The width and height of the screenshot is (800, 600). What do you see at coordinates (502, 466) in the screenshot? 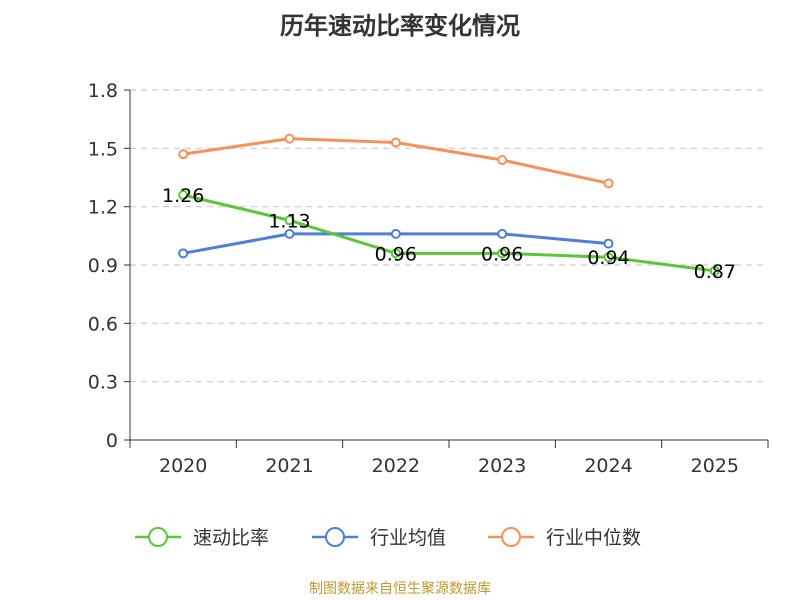
I see `x-tick-label-2023: 2023` at bounding box center [502, 466].